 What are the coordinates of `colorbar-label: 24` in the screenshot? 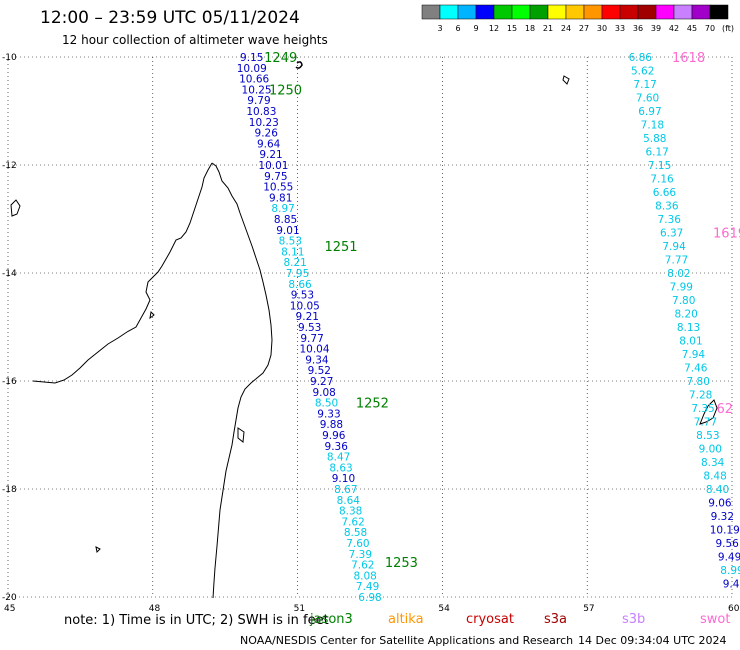 It's located at (566, 28).